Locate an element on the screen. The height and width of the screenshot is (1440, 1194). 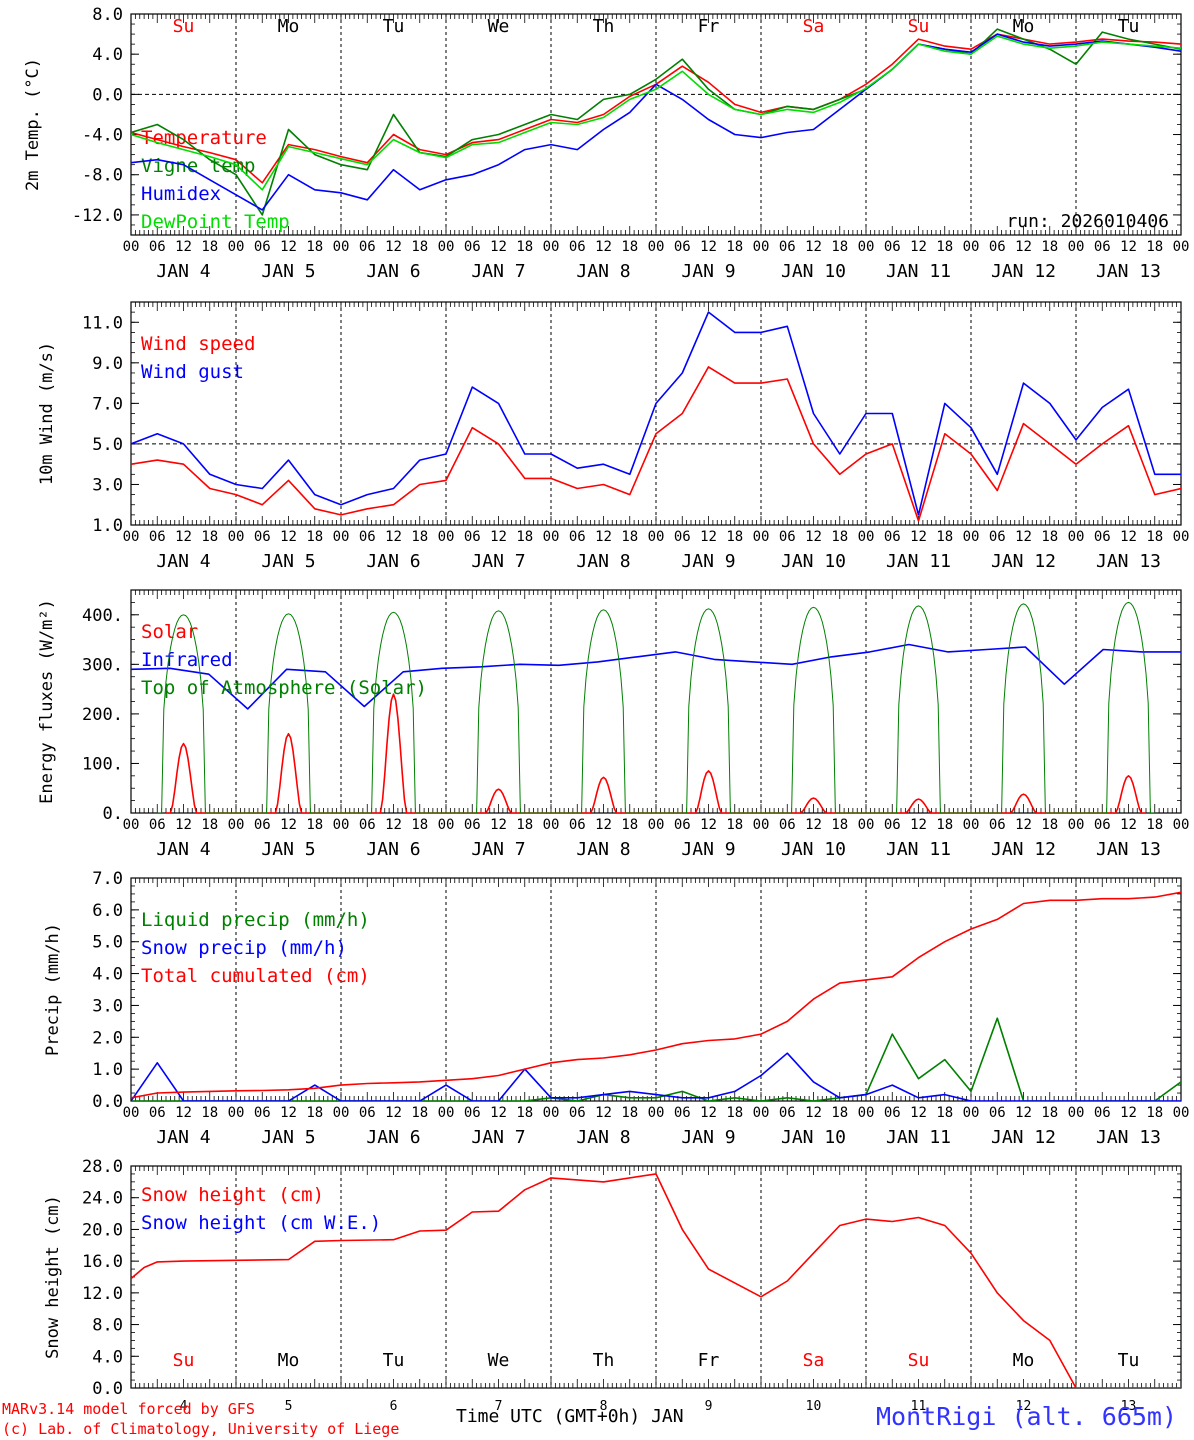
series-line-liquid-precip-mm-h- is located at coordinates (656, 1059).